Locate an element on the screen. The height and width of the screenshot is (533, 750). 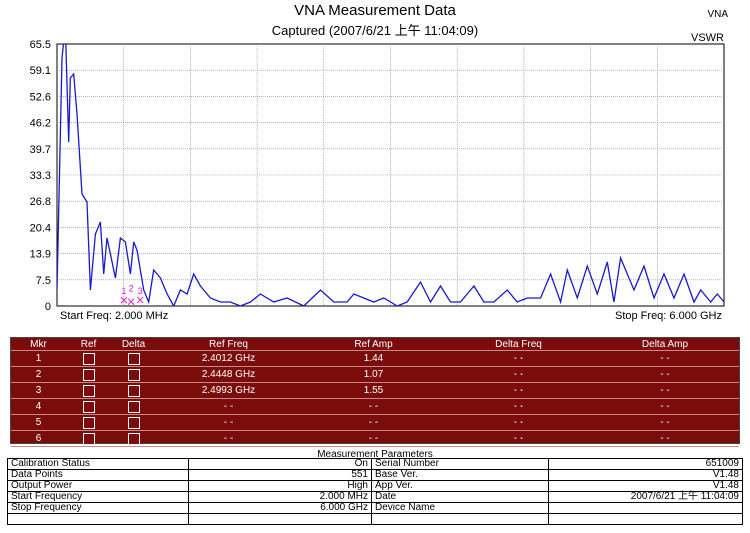
page-title: VNA Measurement Data is located at coordinates (375, 10).